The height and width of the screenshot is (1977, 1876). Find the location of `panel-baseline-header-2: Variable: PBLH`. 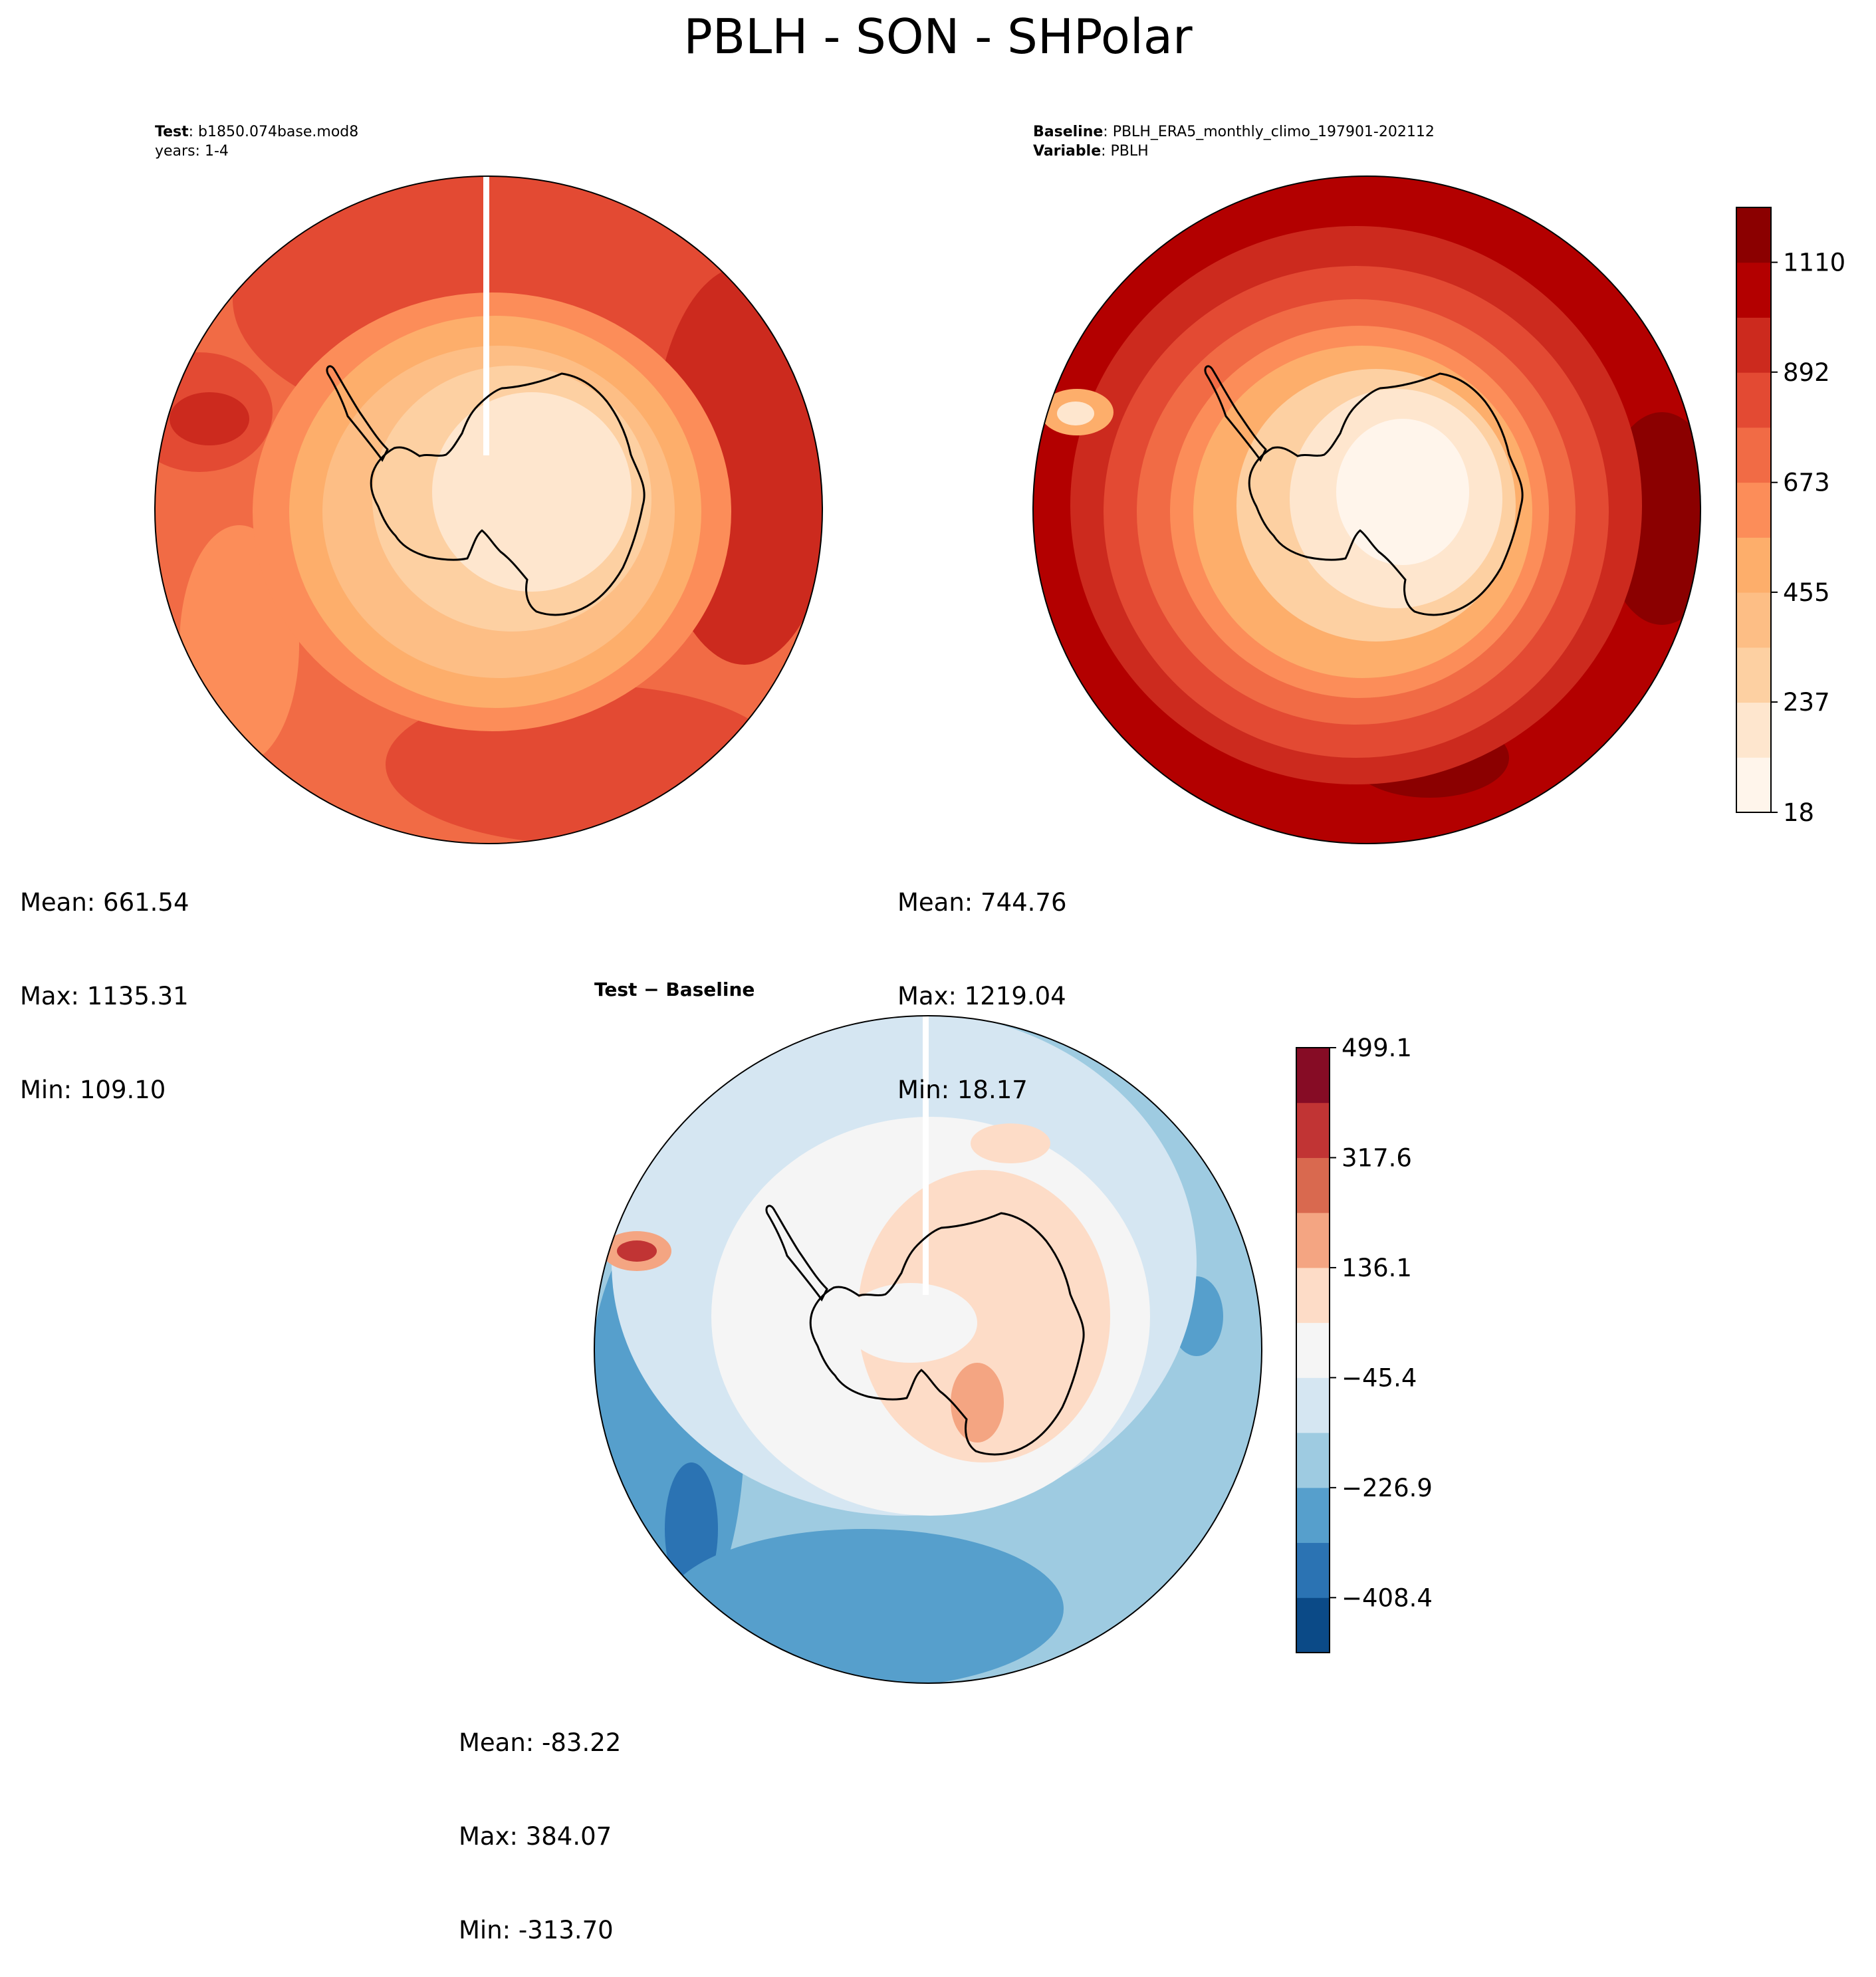

panel-baseline-header-2: Variable: PBLH is located at coordinates (1091, 152).